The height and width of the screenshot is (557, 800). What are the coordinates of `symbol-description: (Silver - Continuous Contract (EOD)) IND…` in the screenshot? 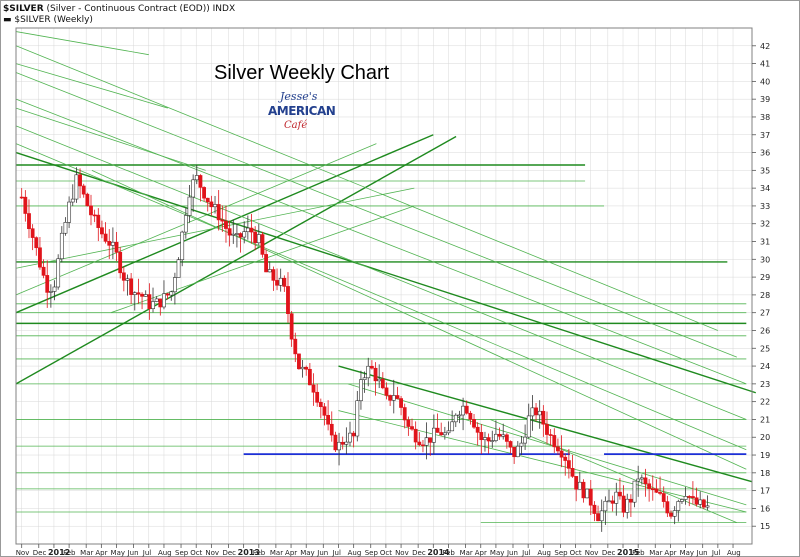 It's located at (139, 9).